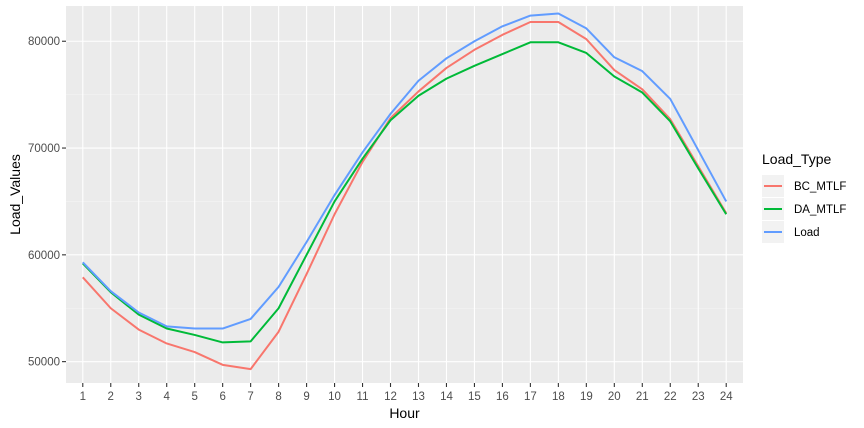  I want to click on y-tick-label: 70000, so click(44, 149).